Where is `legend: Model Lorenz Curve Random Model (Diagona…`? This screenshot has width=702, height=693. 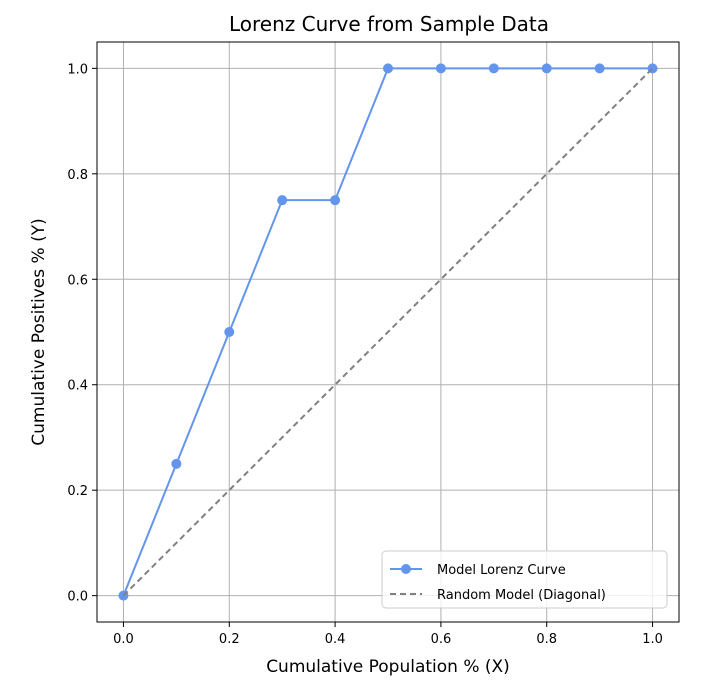 legend: Model Lorenz Curve Random Model (Diagona… is located at coordinates (524, 579).